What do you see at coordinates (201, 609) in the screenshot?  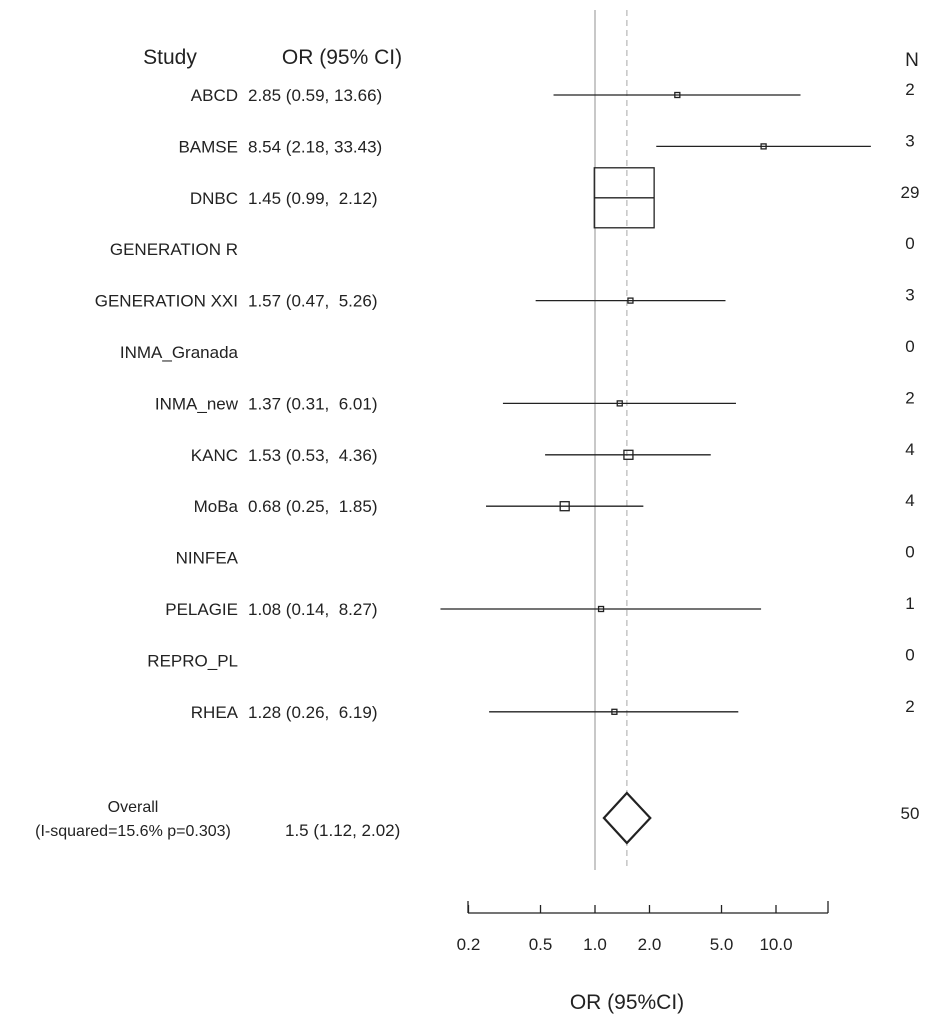 I see `study-name: PELAGIE` at bounding box center [201, 609].